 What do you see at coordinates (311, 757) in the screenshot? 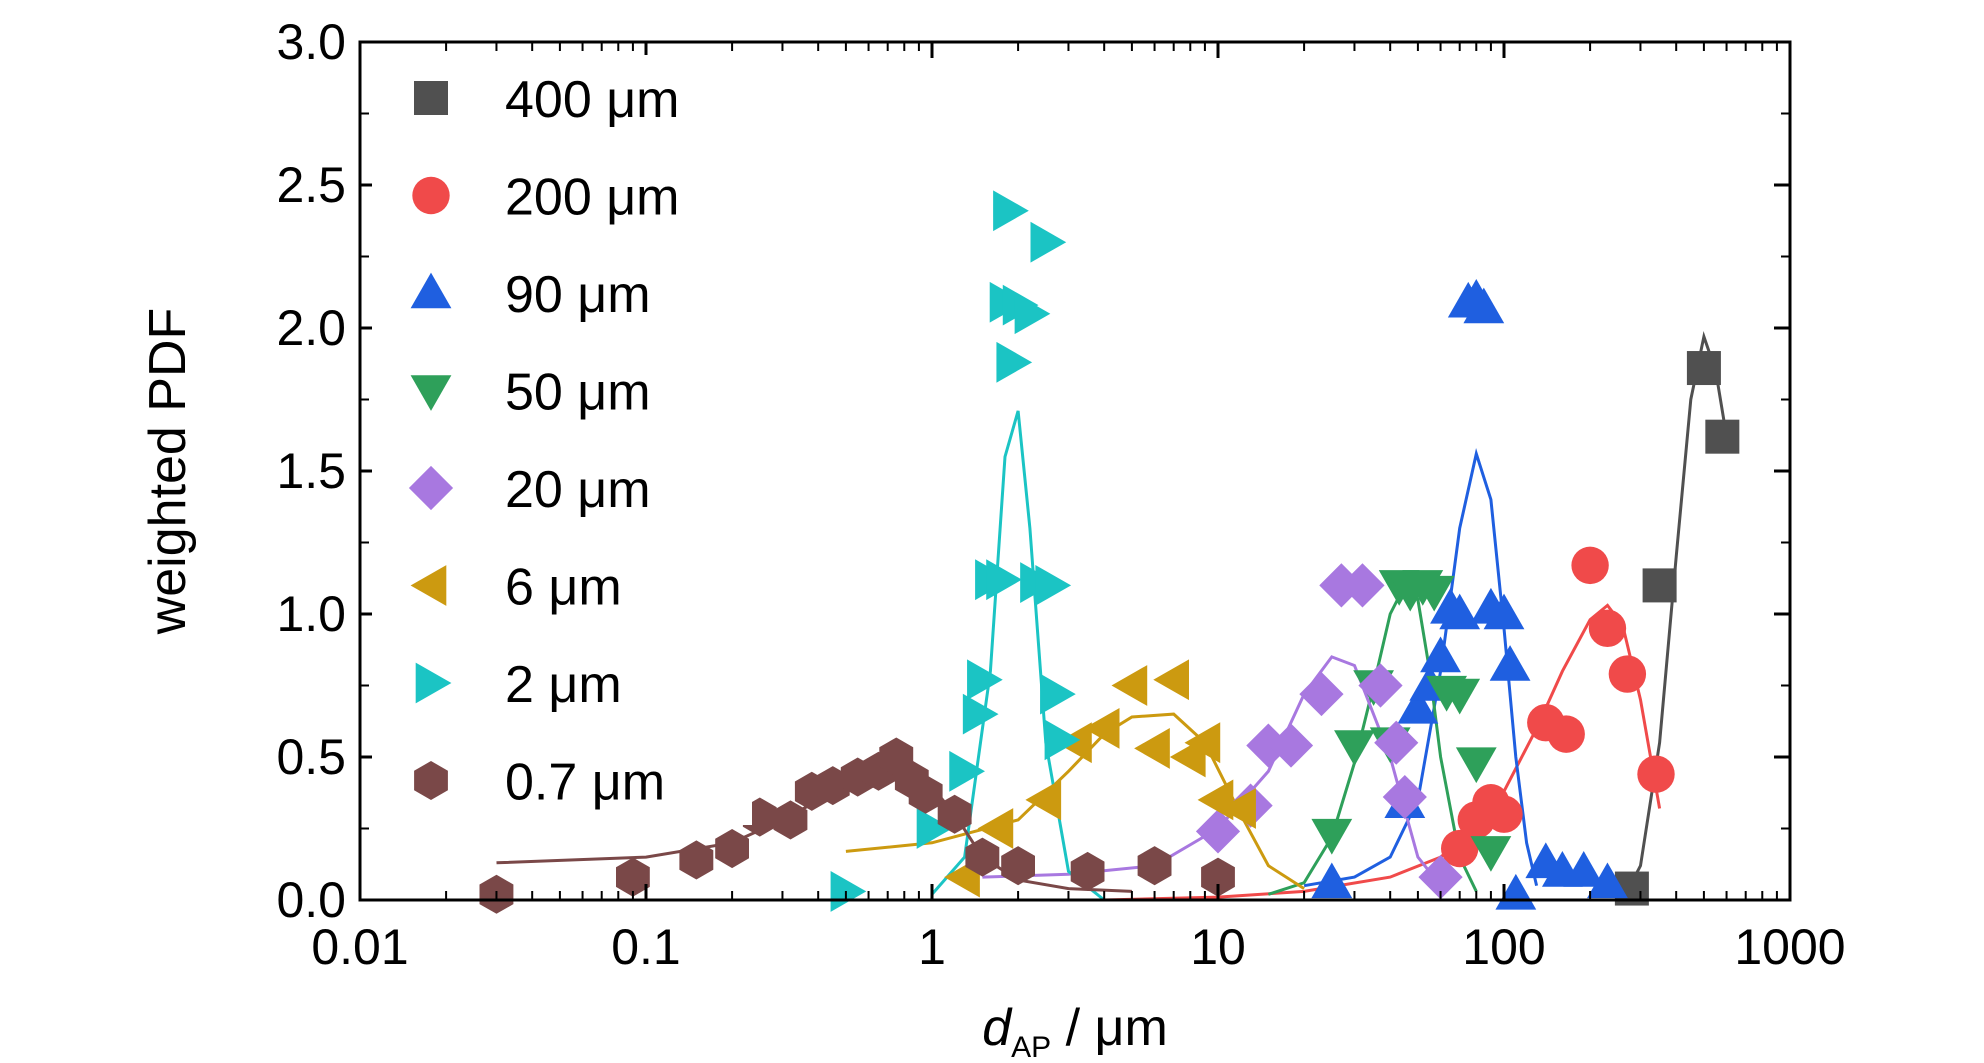
I see `y-tick-label: 0.5` at bounding box center [311, 757].